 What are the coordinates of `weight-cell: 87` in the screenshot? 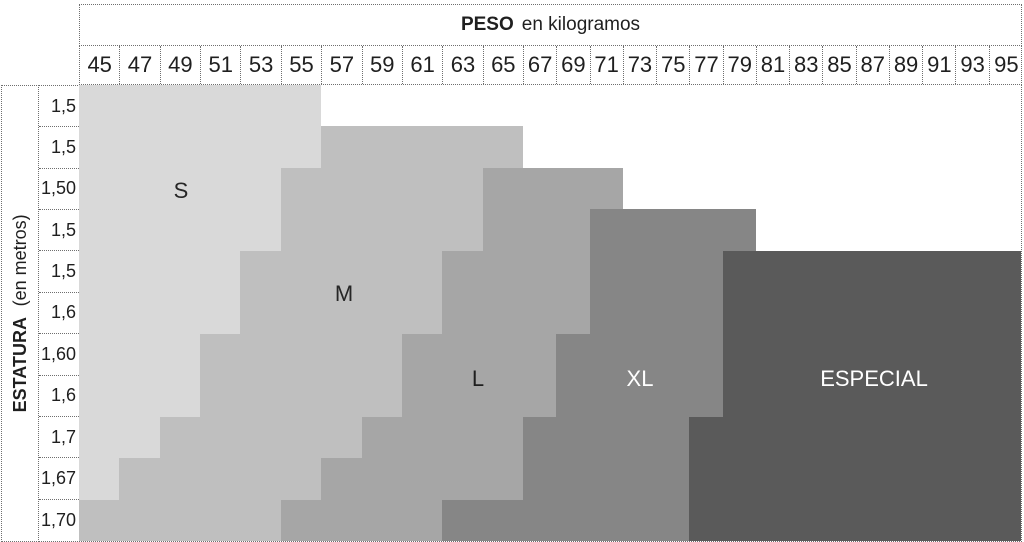 It's located at (873, 65).